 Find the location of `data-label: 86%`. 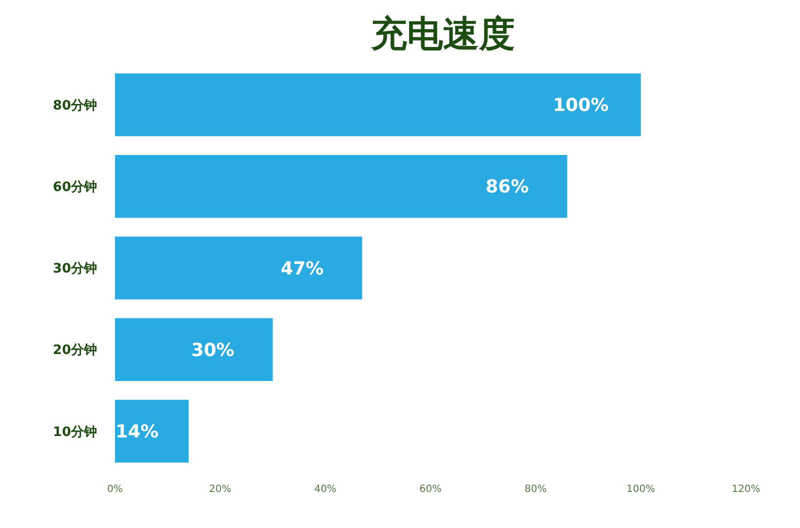

data-label: 86% is located at coordinates (507, 187).